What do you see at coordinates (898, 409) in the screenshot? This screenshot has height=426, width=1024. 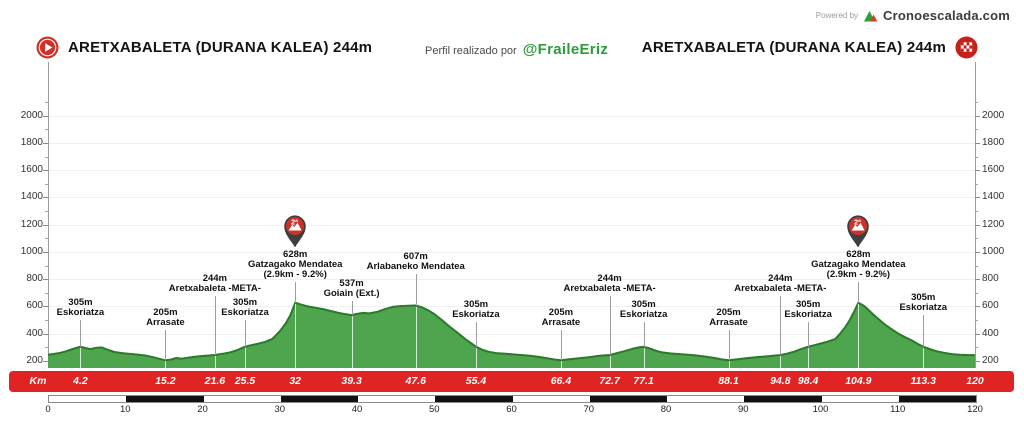 I see `x-axis-label: 110` at bounding box center [898, 409].